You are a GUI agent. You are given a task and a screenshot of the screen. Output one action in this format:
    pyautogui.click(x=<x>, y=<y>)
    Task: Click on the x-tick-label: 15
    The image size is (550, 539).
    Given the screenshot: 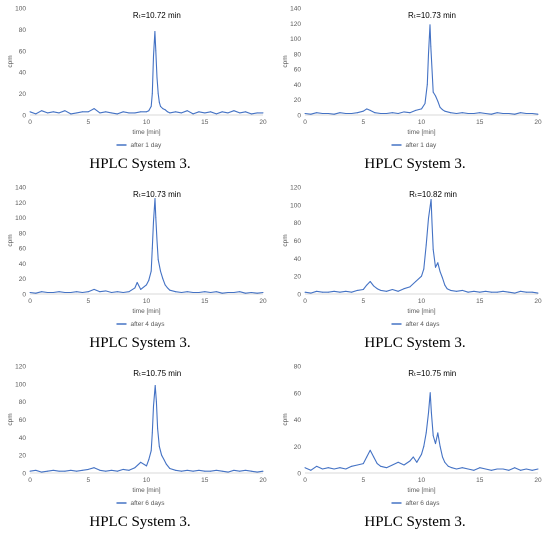 What is the action you would take?
    pyautogui.click(x=480, y=122)
    